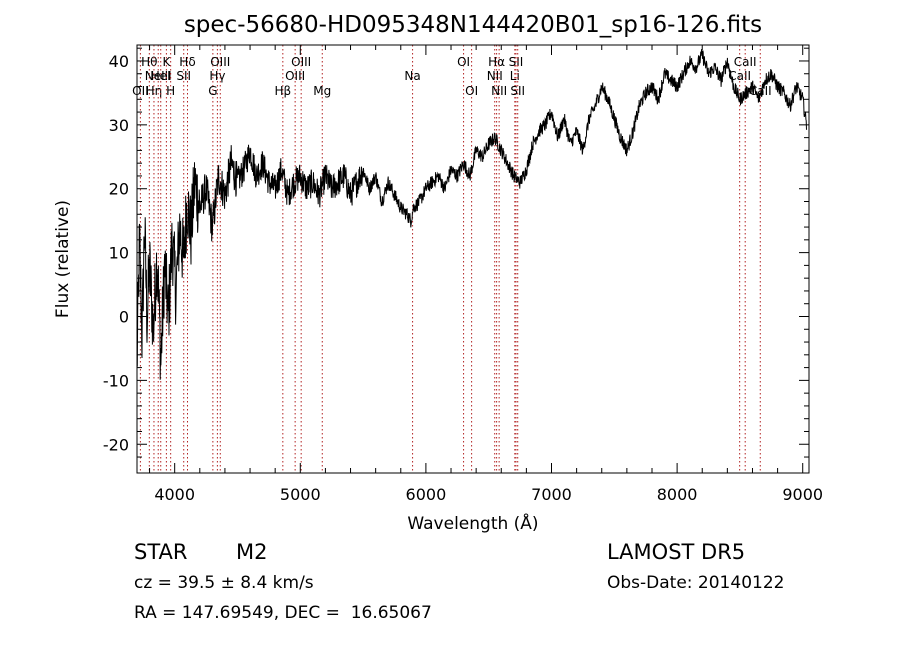 The width and height of the screenshot is (900, 649). I want to click on marker-label-3: NeIII, so click(158, 76).